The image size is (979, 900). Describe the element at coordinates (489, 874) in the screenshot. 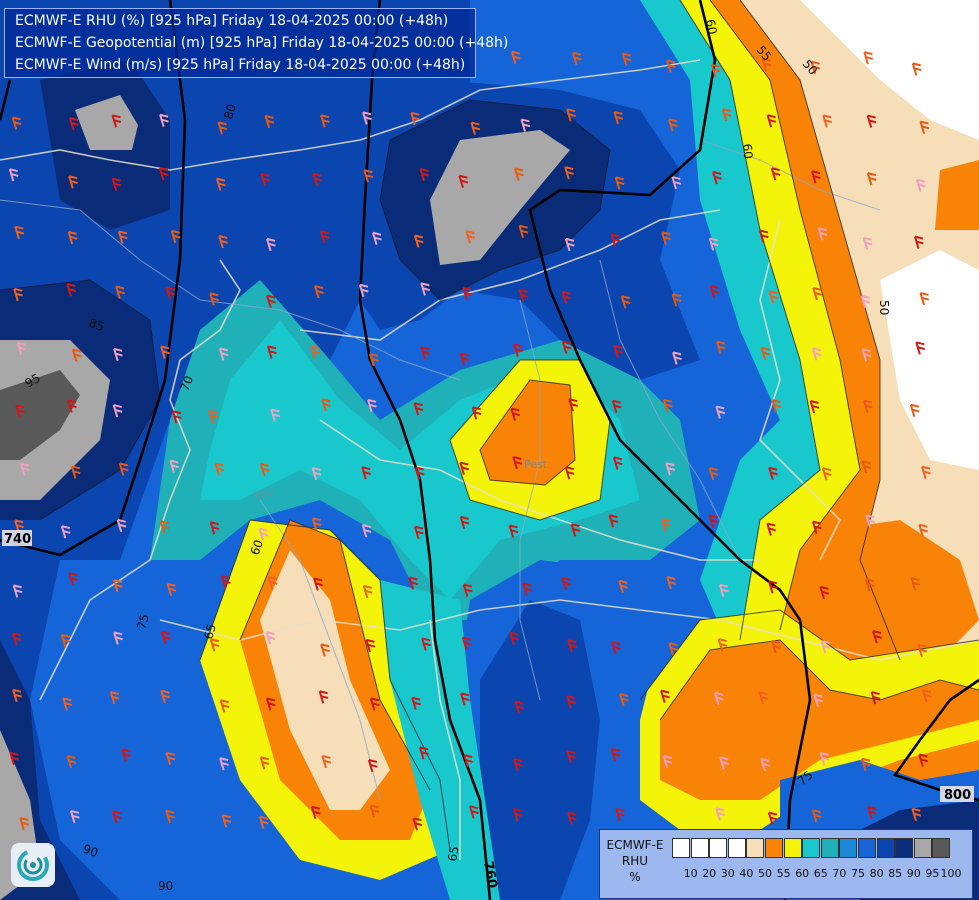

I see `geopotential-contour-label: 760` at that location.